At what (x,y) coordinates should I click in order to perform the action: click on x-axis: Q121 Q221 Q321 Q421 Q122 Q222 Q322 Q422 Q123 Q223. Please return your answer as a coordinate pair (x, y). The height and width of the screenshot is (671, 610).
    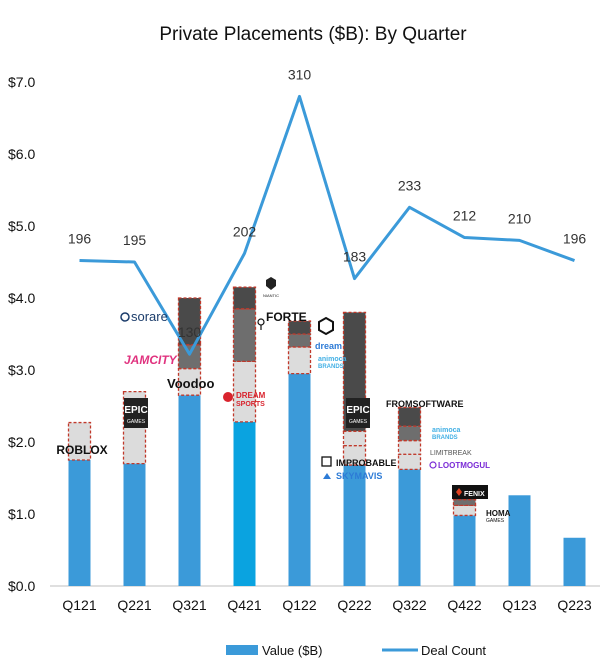
    Looking at the image, I should click on (326, 605).